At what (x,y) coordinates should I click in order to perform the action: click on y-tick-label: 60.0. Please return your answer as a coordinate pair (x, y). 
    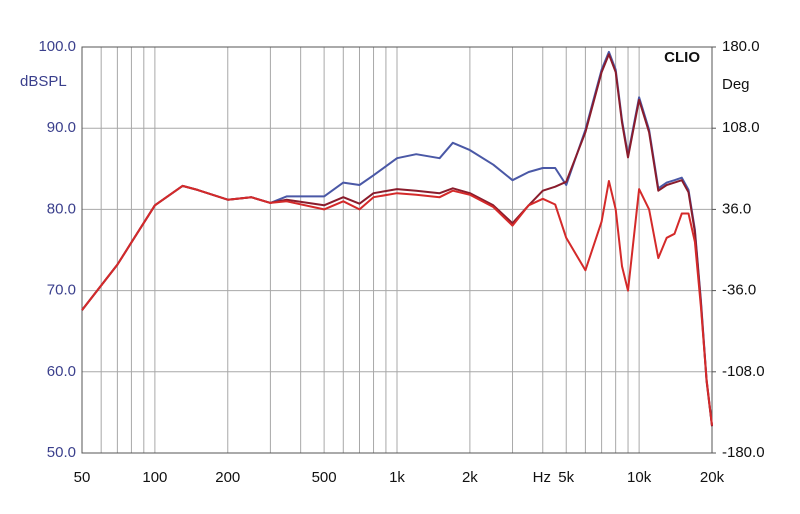
    Looking at the image, I should click on (61, 371).